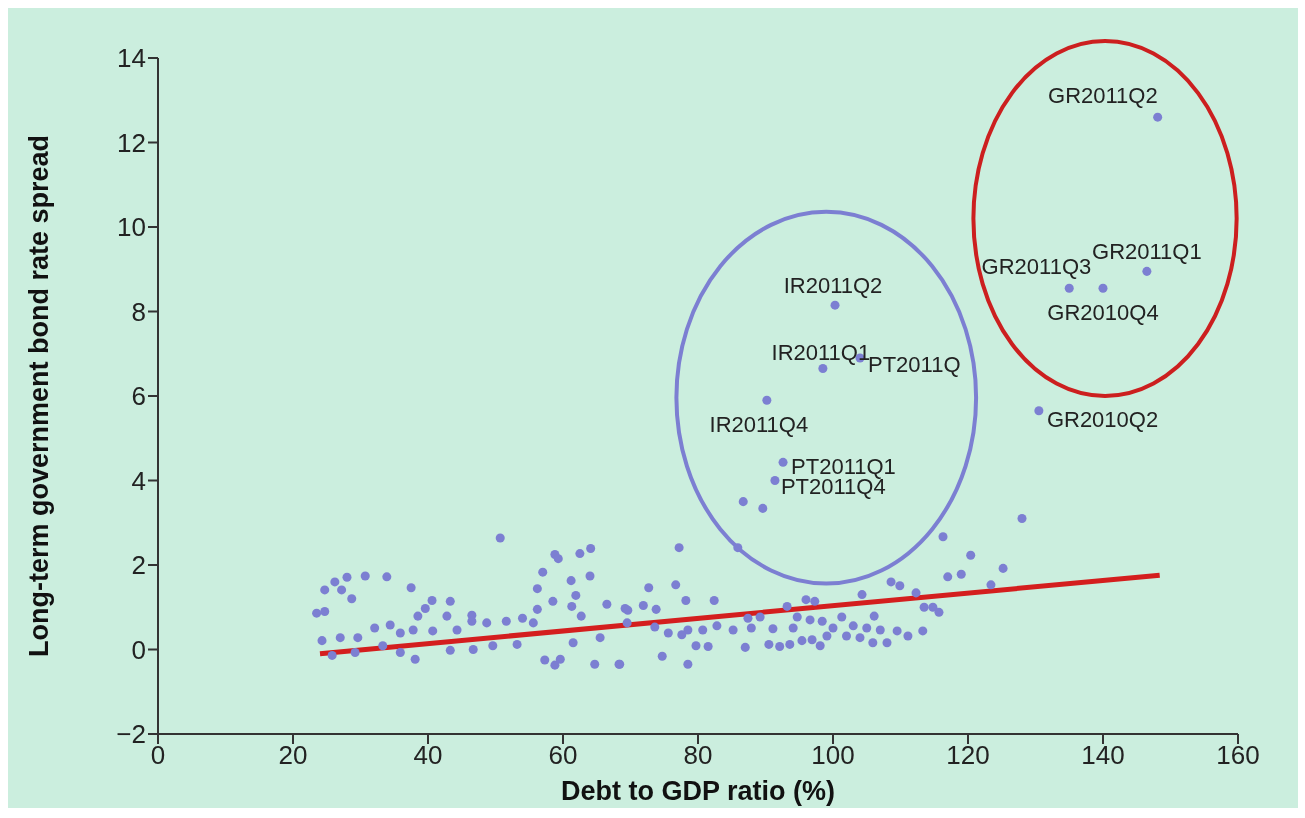  Describe the element at coordinates (1238, 755) in the screenshot. I see `x-tick-label: 160` at that location.